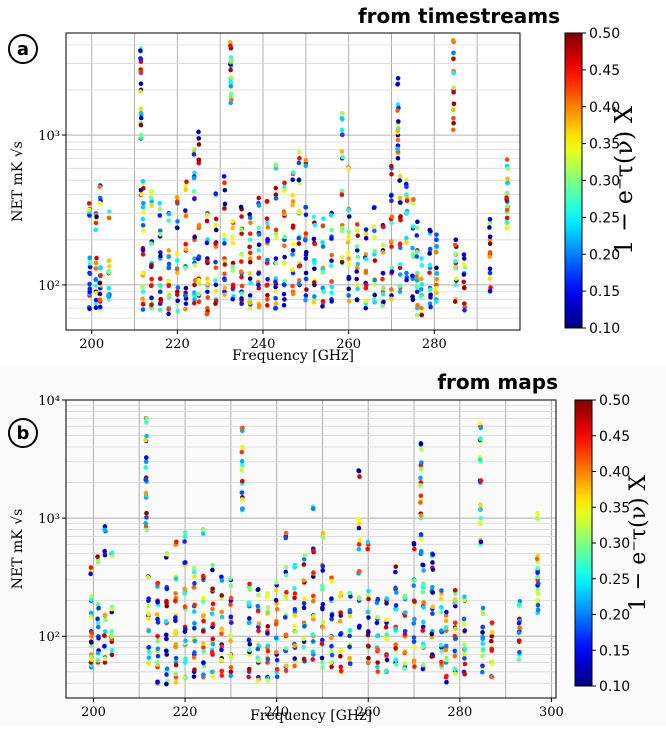  Describe the element at coordinates (573, 180) in the screenshot. I see `colorbar` at that location.